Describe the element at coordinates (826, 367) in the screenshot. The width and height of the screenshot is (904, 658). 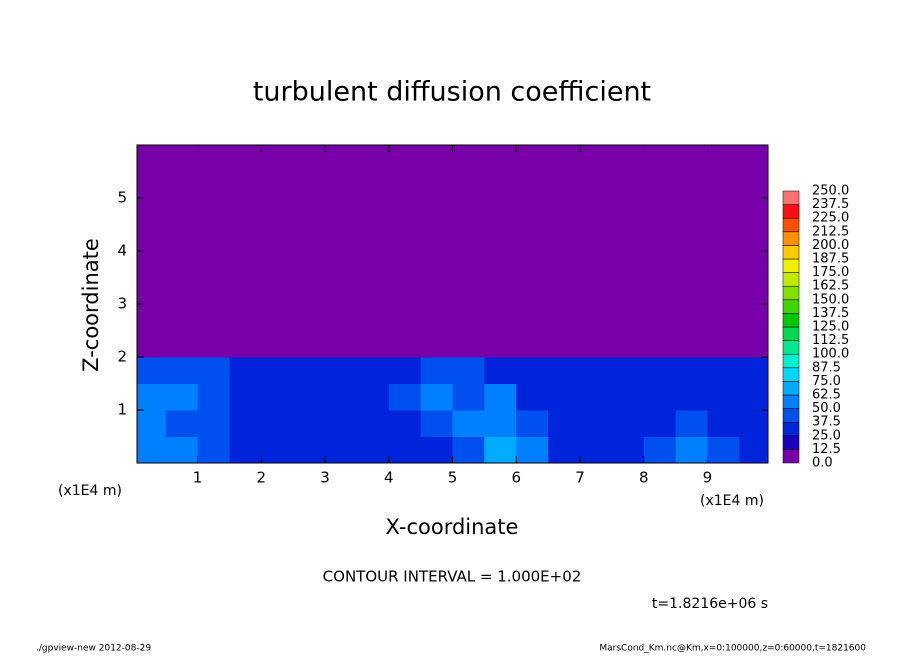
I see `colorbar-label: 87.5` at that location.